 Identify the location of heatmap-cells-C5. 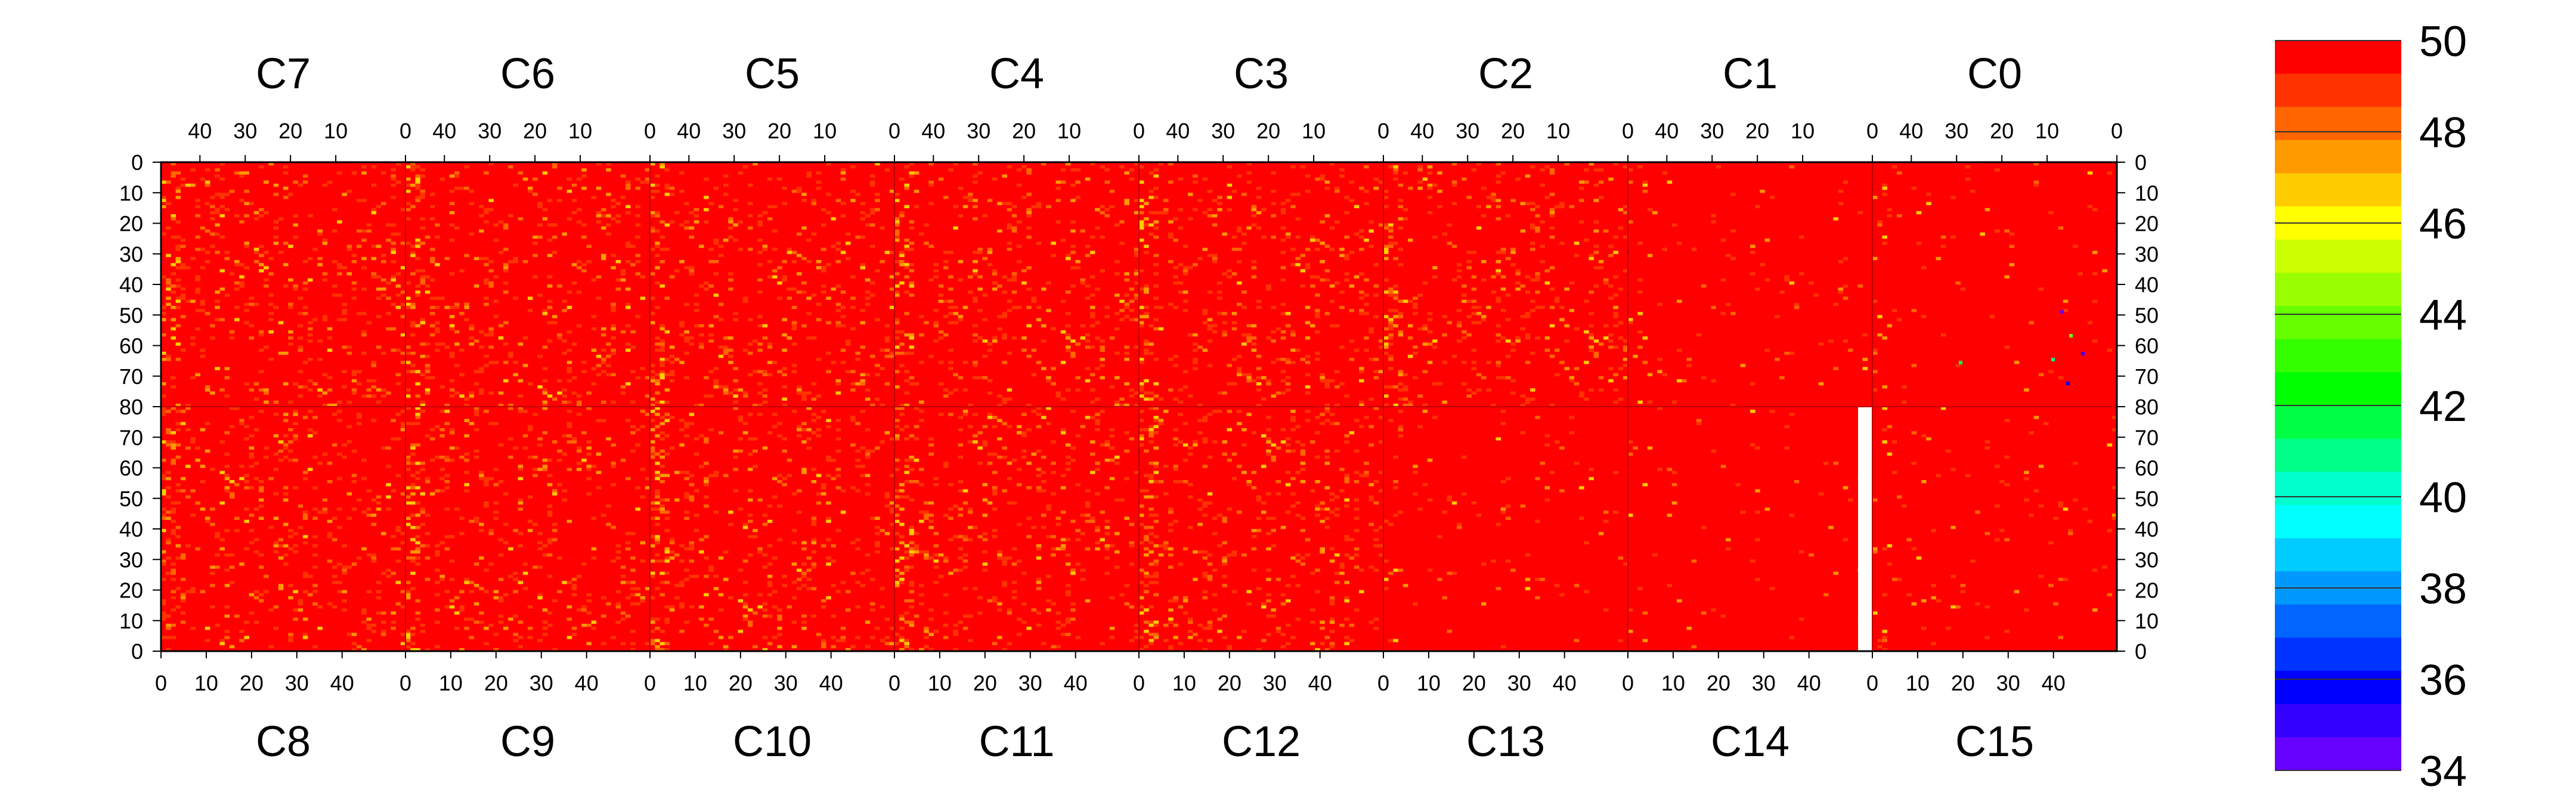
(773, 284).